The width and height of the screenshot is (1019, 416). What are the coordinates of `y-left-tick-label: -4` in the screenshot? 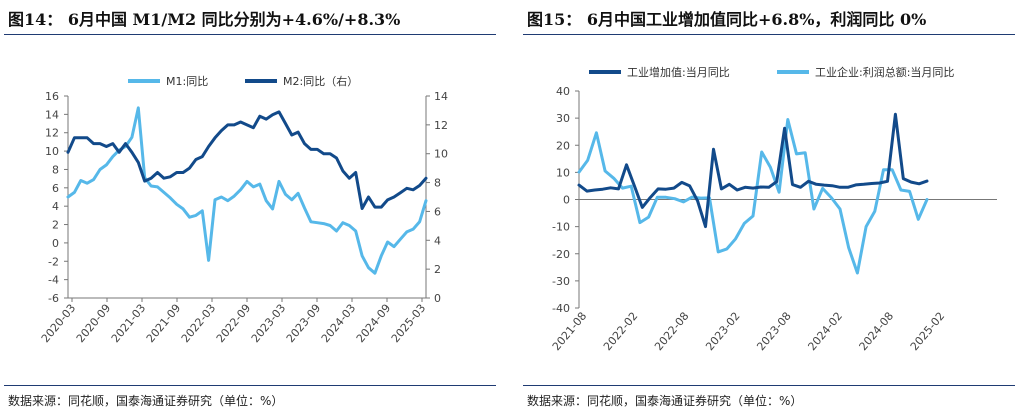 It's located at (53, 280).